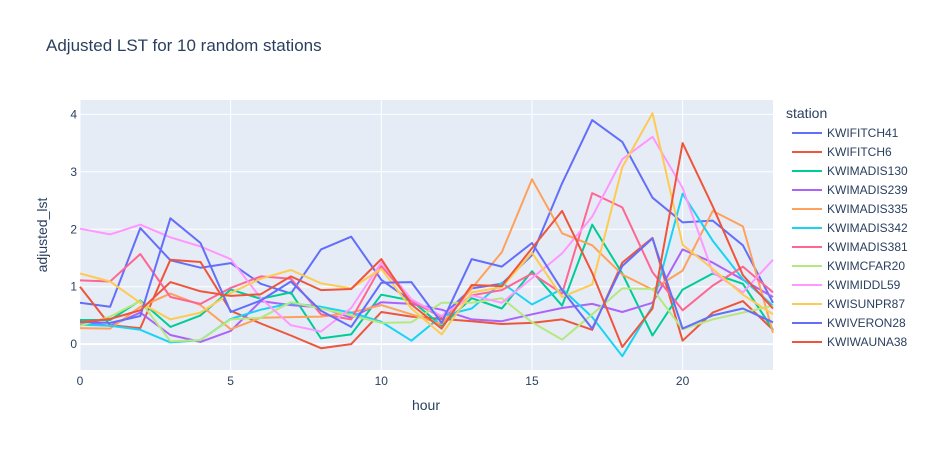 The width and height of the screenshot is (933, 450). I want to click on legend-label: KWIMADIS239, so click(867, 190).